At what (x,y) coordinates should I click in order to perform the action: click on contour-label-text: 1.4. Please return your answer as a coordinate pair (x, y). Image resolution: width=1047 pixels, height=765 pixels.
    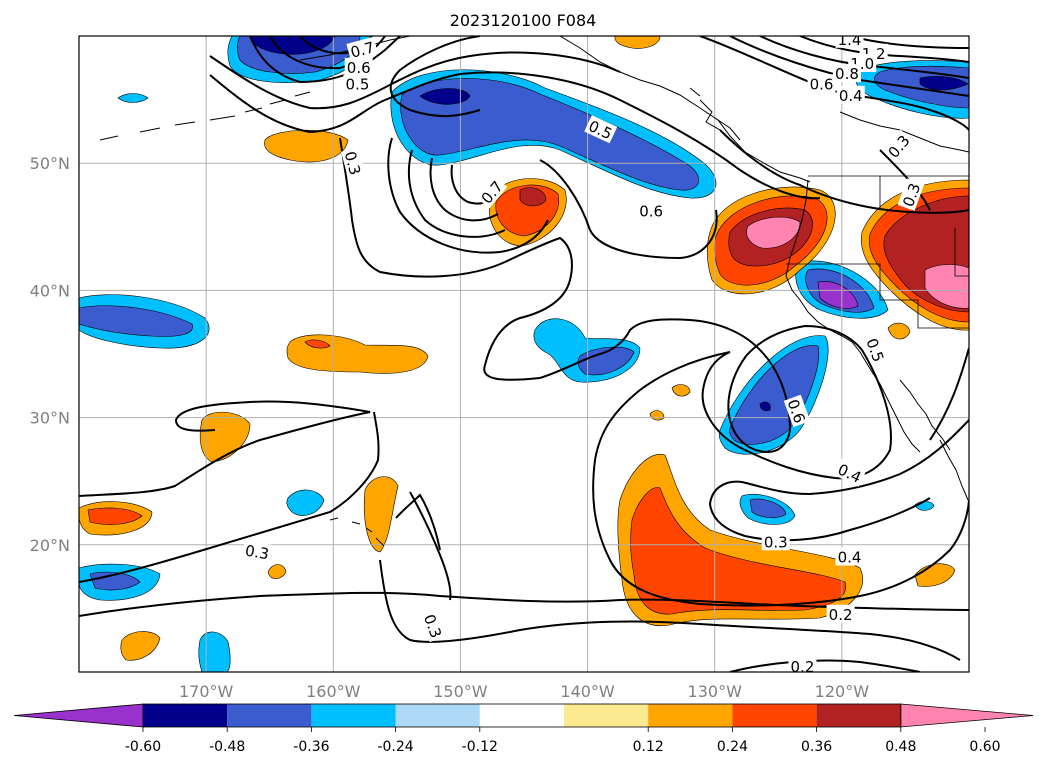
    Looking at the image, I should click on (850, 40).